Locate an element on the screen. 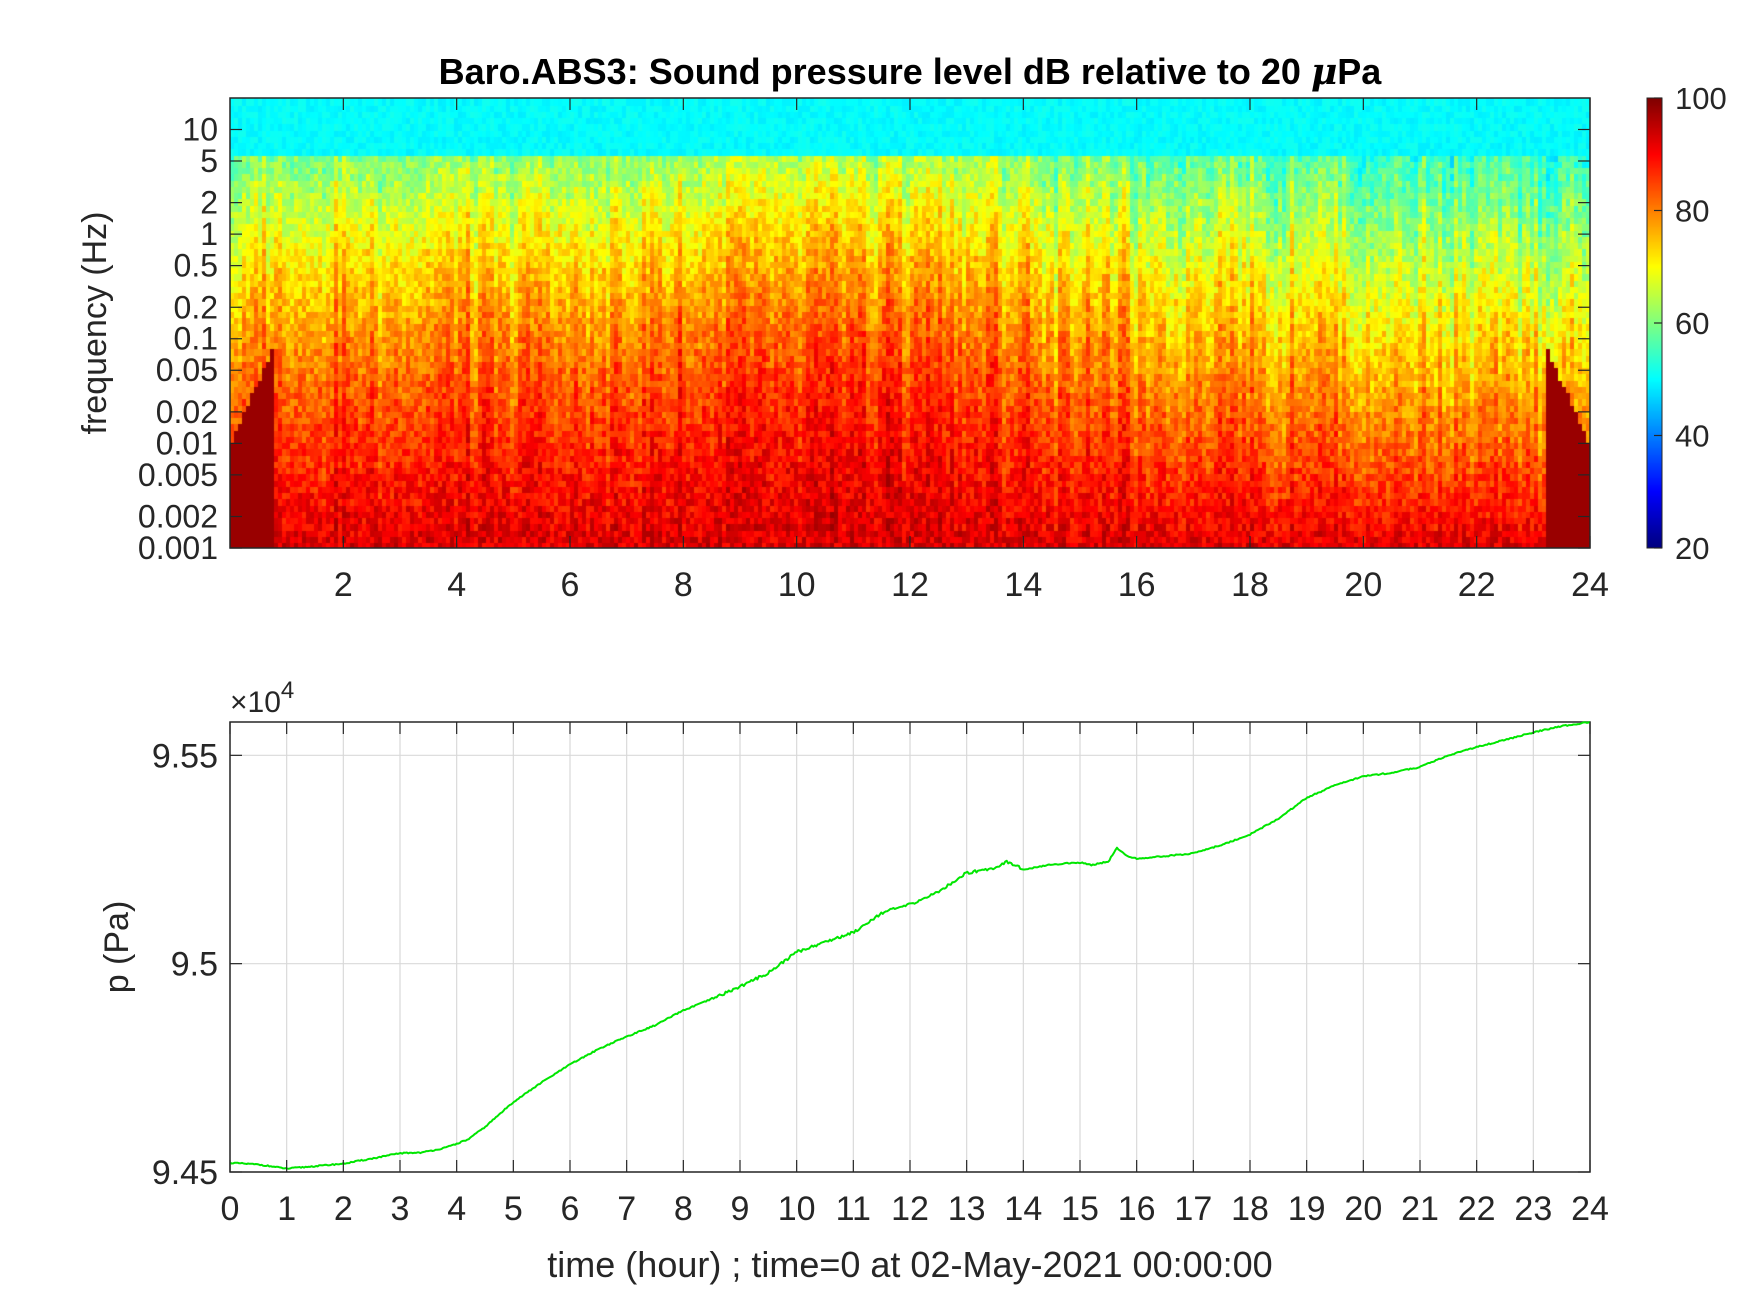 The image size is (1750, 1313). pressure-x-tick-label: 6 is located at coordinates (570, 1209).